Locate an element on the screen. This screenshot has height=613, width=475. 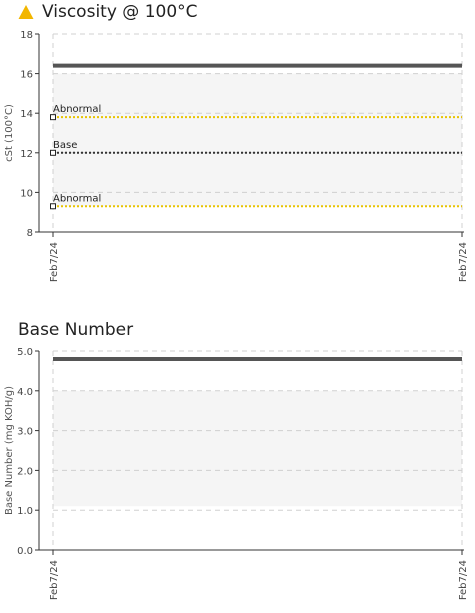
chart-1-ytick-label: 4.0 is located at coordinates (25, 392).